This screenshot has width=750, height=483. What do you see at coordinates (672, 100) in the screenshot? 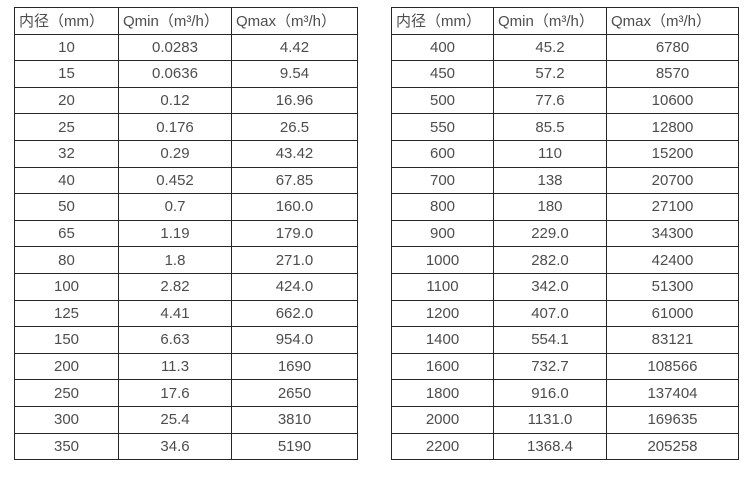
I see `table-cell: 10600` at bounding box center [672, 100].